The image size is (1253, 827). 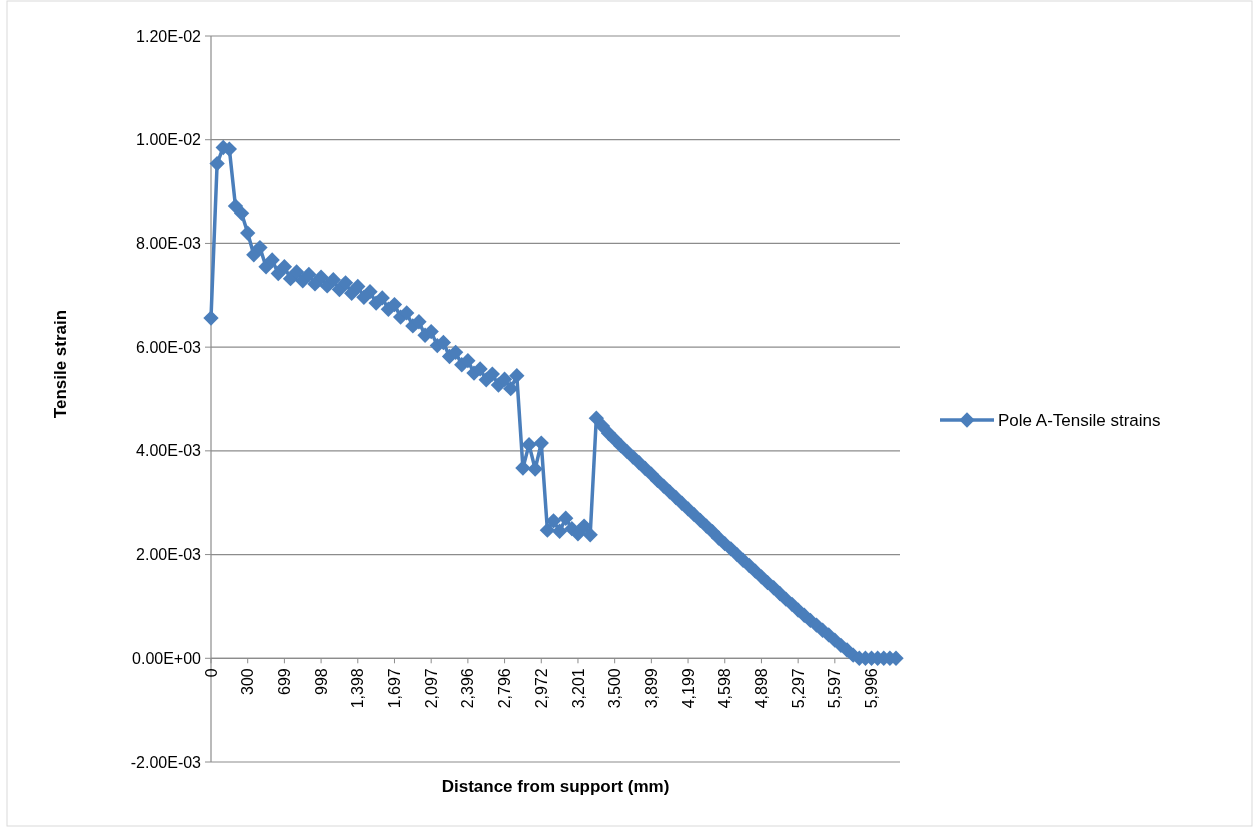 What do you see at coordinates (835, 688) in the screenshot?
I see `x-tick-label: 5,597` at bounding box center [835, 688].